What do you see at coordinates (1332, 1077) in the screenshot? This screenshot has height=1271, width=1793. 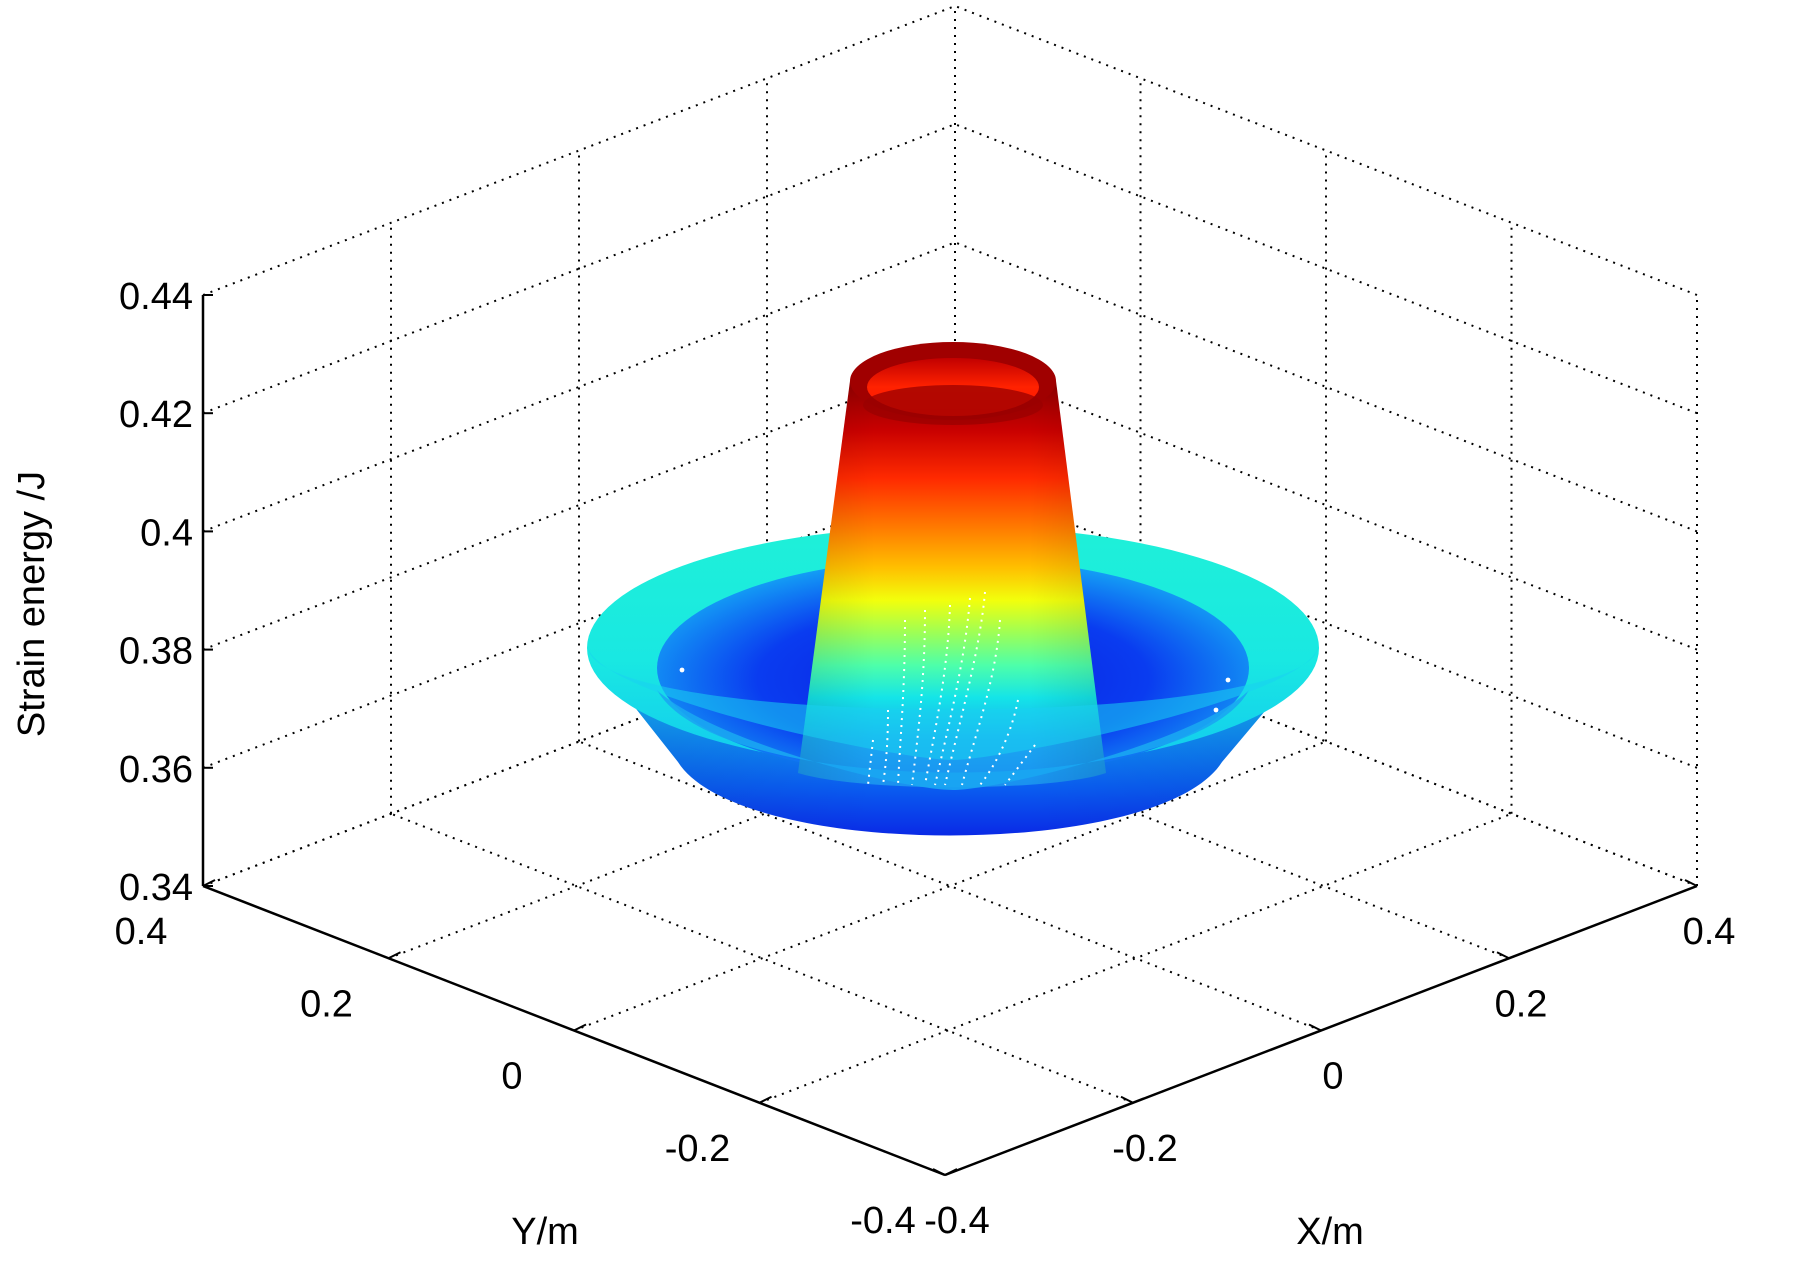 I see `x-tick-label: 0` at bounding box center [1332, 1077].